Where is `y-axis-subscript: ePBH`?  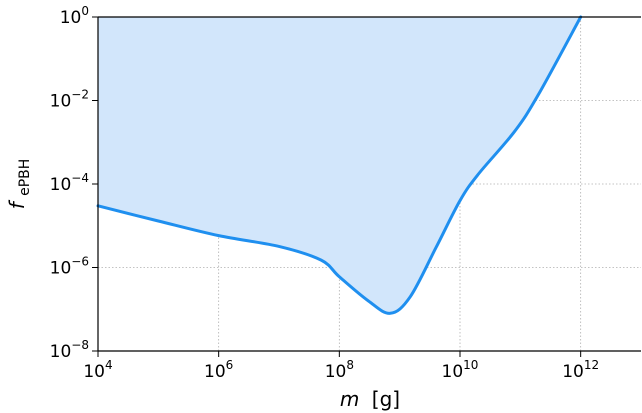
y-axis-subscript: ePBH is located at coordinates (25, 177).